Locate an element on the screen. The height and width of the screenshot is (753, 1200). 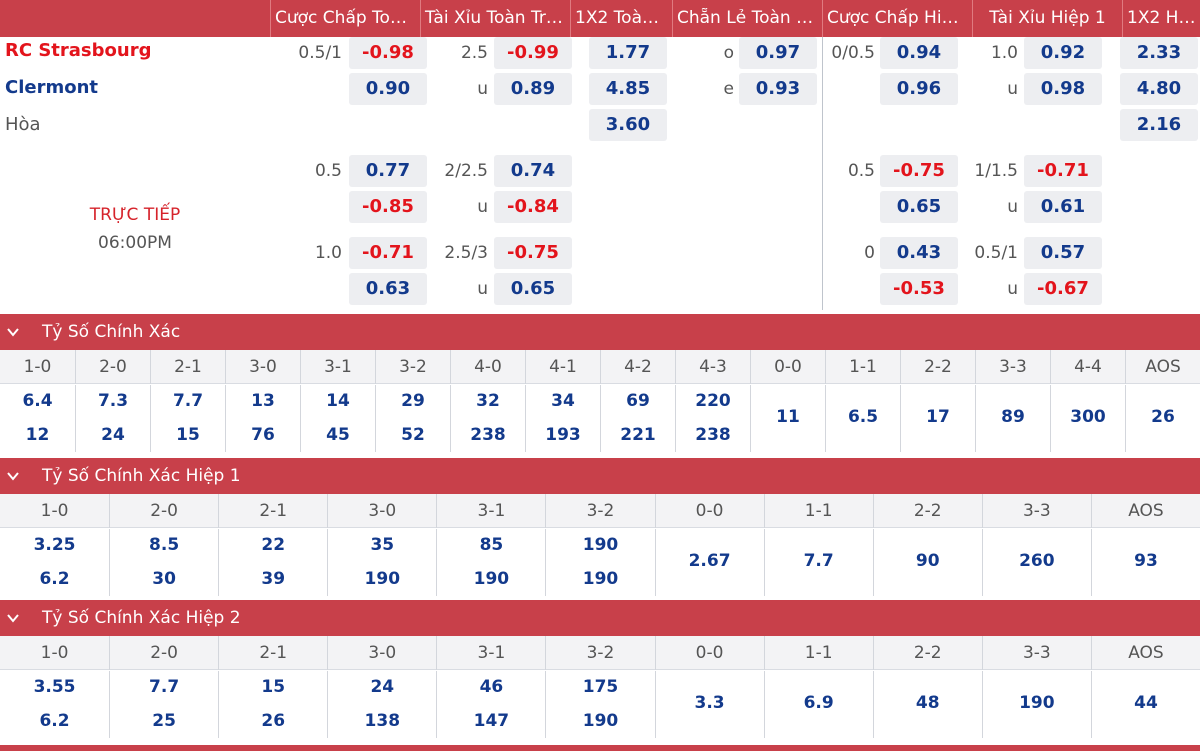
h1-hdp-away-odds: 0.96 is located at coordinates (919, 89).